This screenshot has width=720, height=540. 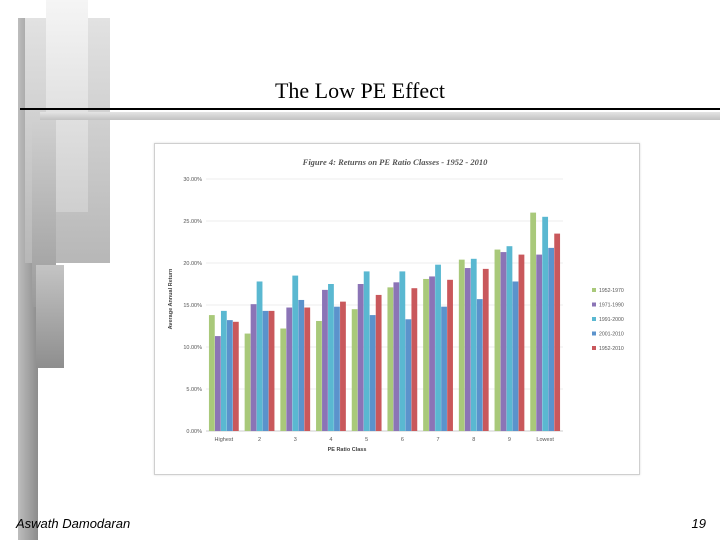 I want to click on legend-entry: 2001-2010, so click(x=611, y=335).